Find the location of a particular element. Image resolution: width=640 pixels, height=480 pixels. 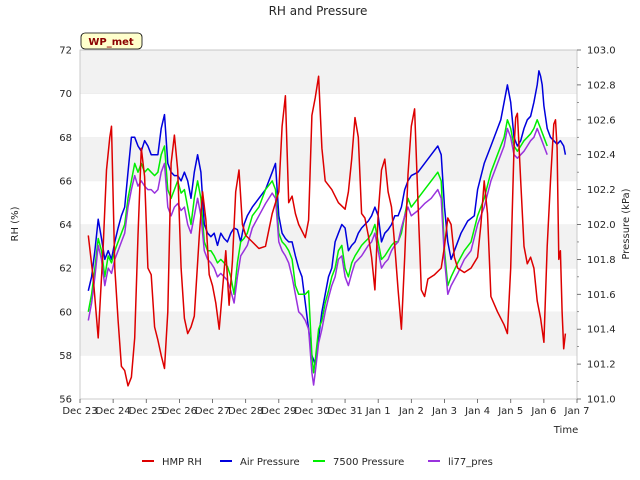

y-left-tick-label: 64 is located at coordinates (65, 225).